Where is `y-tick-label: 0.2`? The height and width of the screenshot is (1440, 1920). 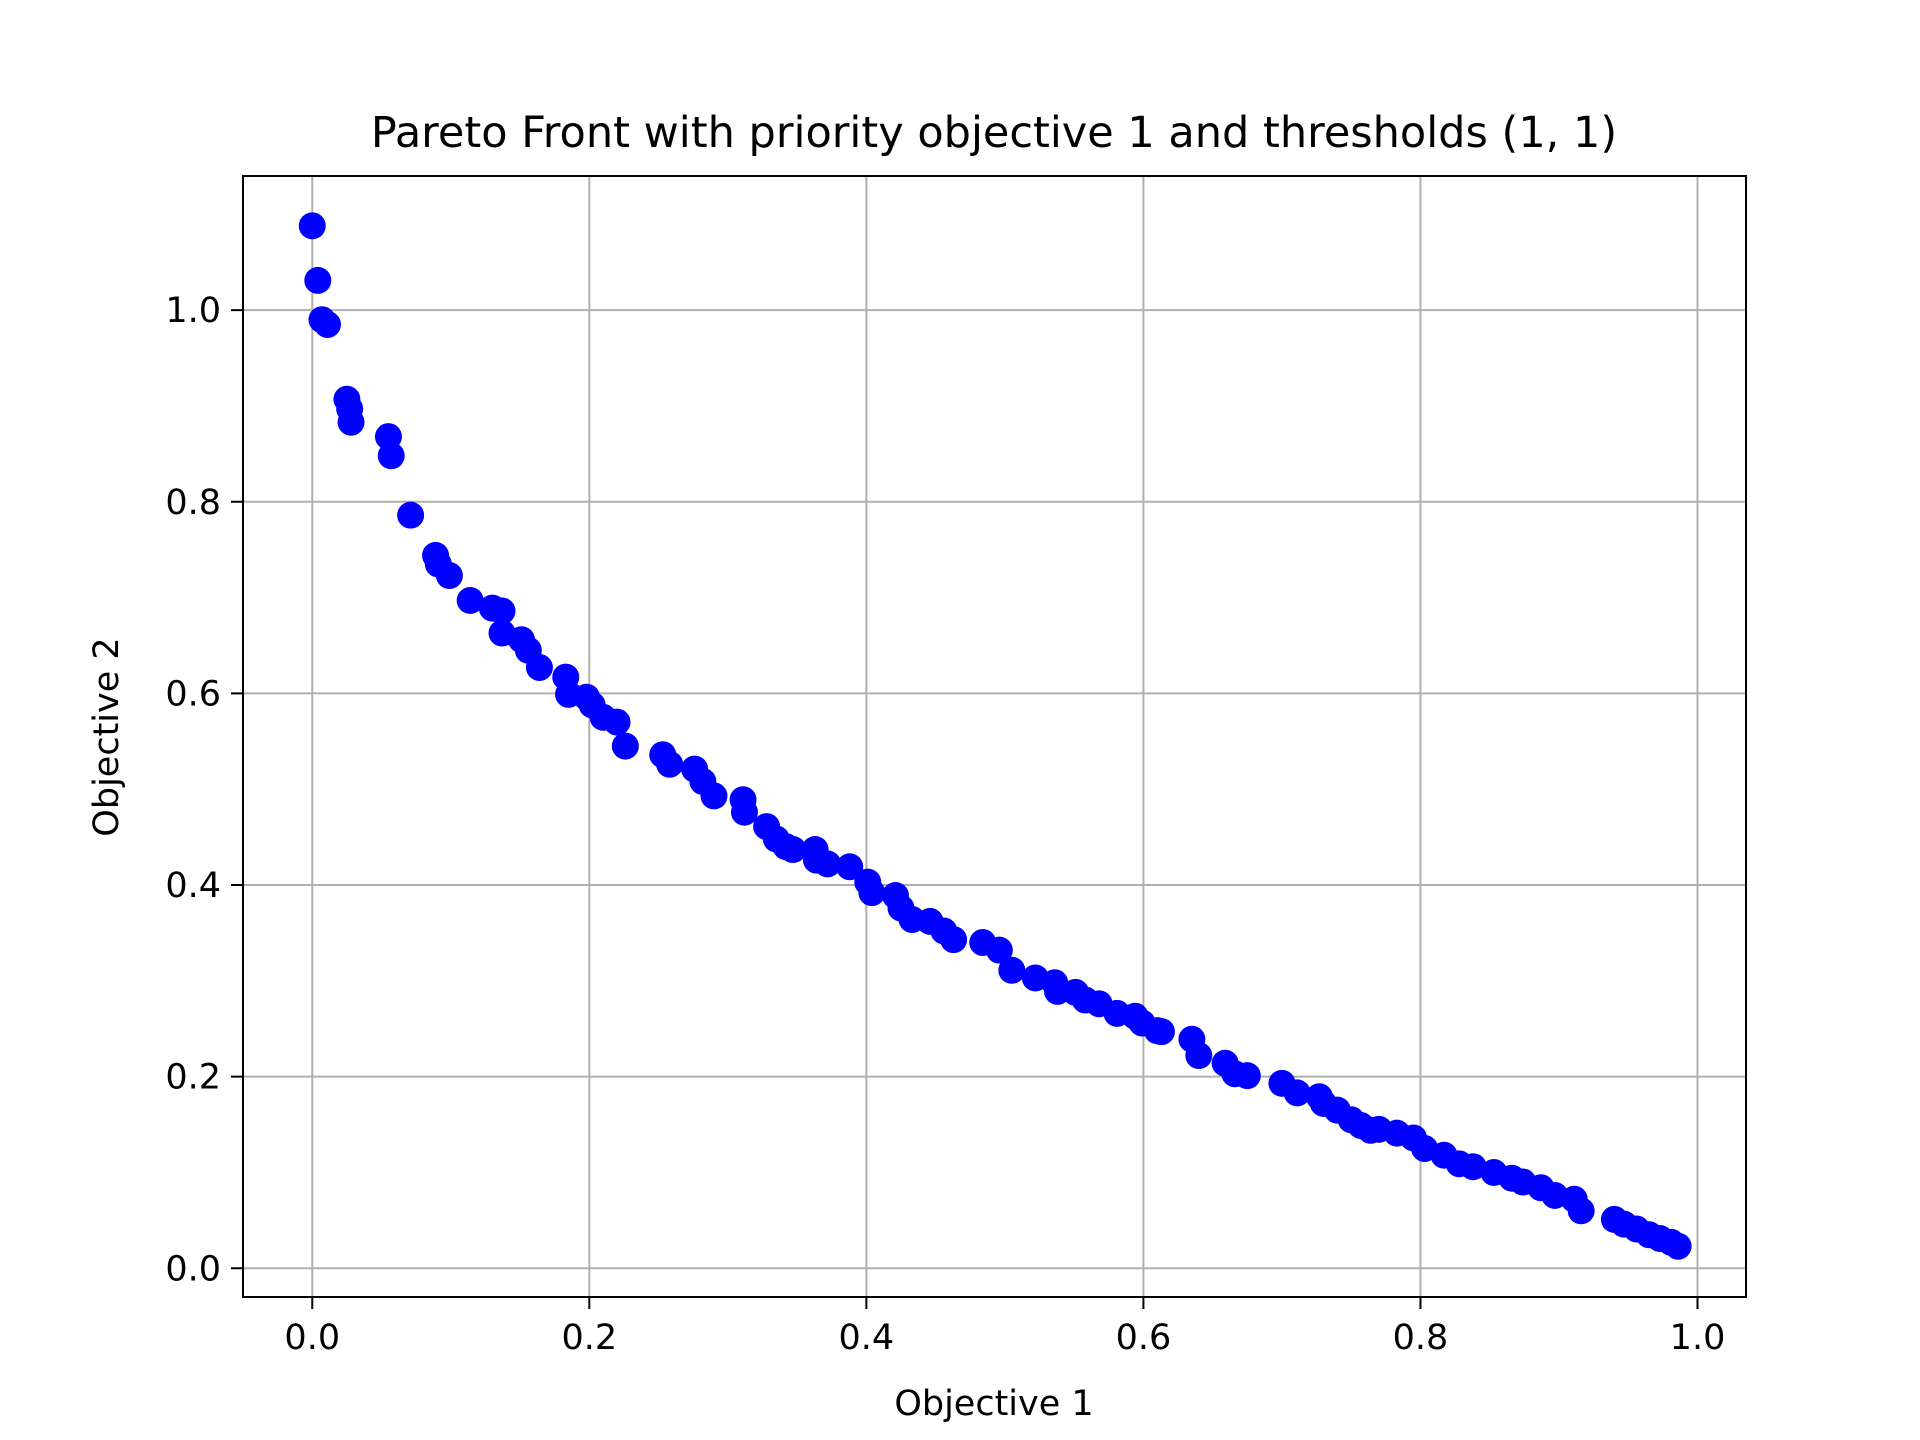 y-tick-label: 0.2 is located at coordinates (193, 1078).